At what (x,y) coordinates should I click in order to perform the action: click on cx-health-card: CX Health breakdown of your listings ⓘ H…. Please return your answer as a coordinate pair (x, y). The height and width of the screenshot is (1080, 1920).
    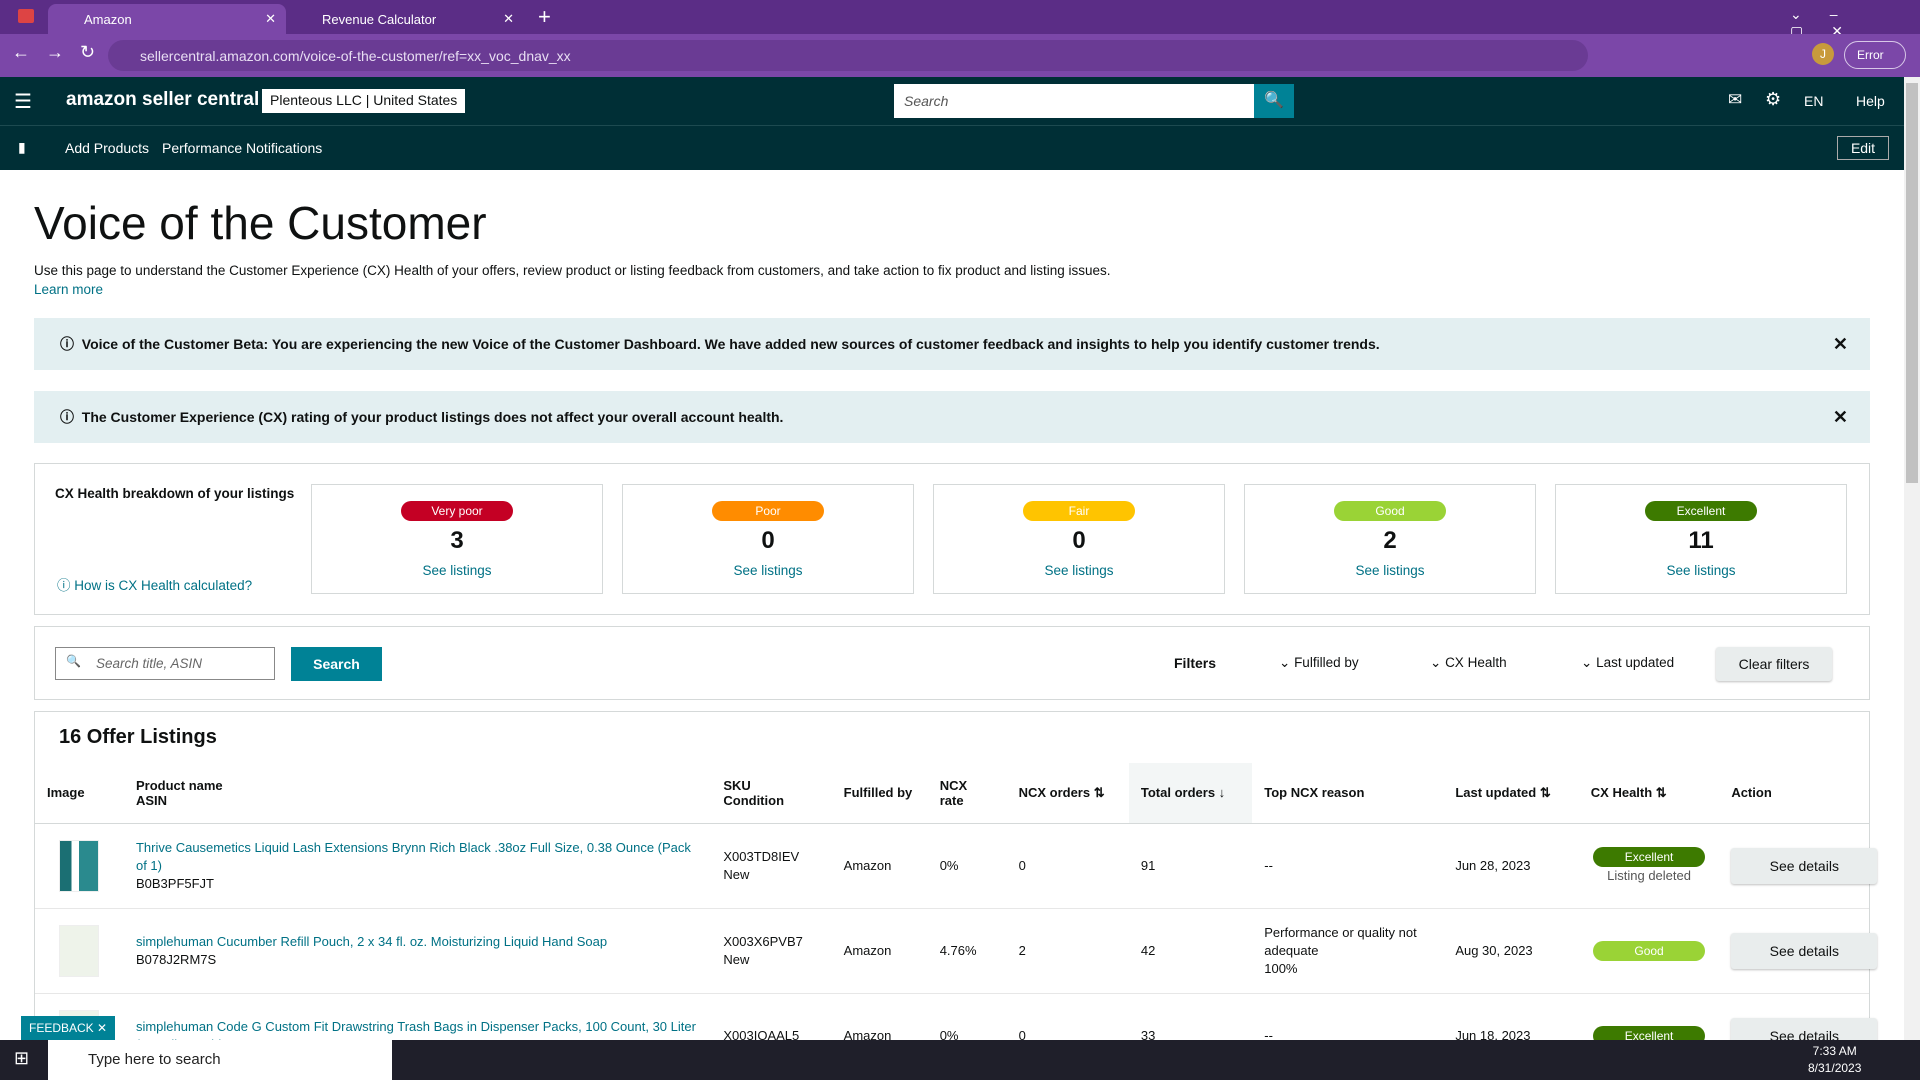
    Looking at the image, I should click on (952, 539).